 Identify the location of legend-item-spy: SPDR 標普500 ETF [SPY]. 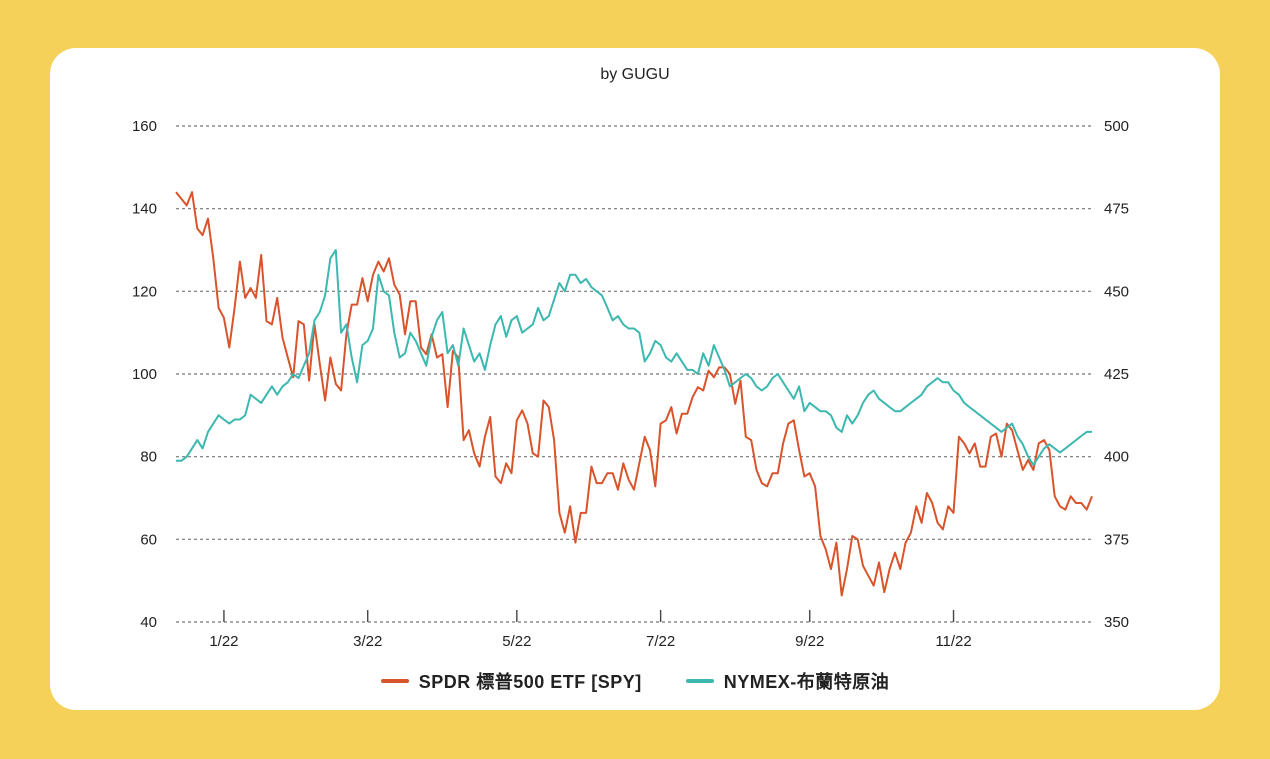
(511, 681).